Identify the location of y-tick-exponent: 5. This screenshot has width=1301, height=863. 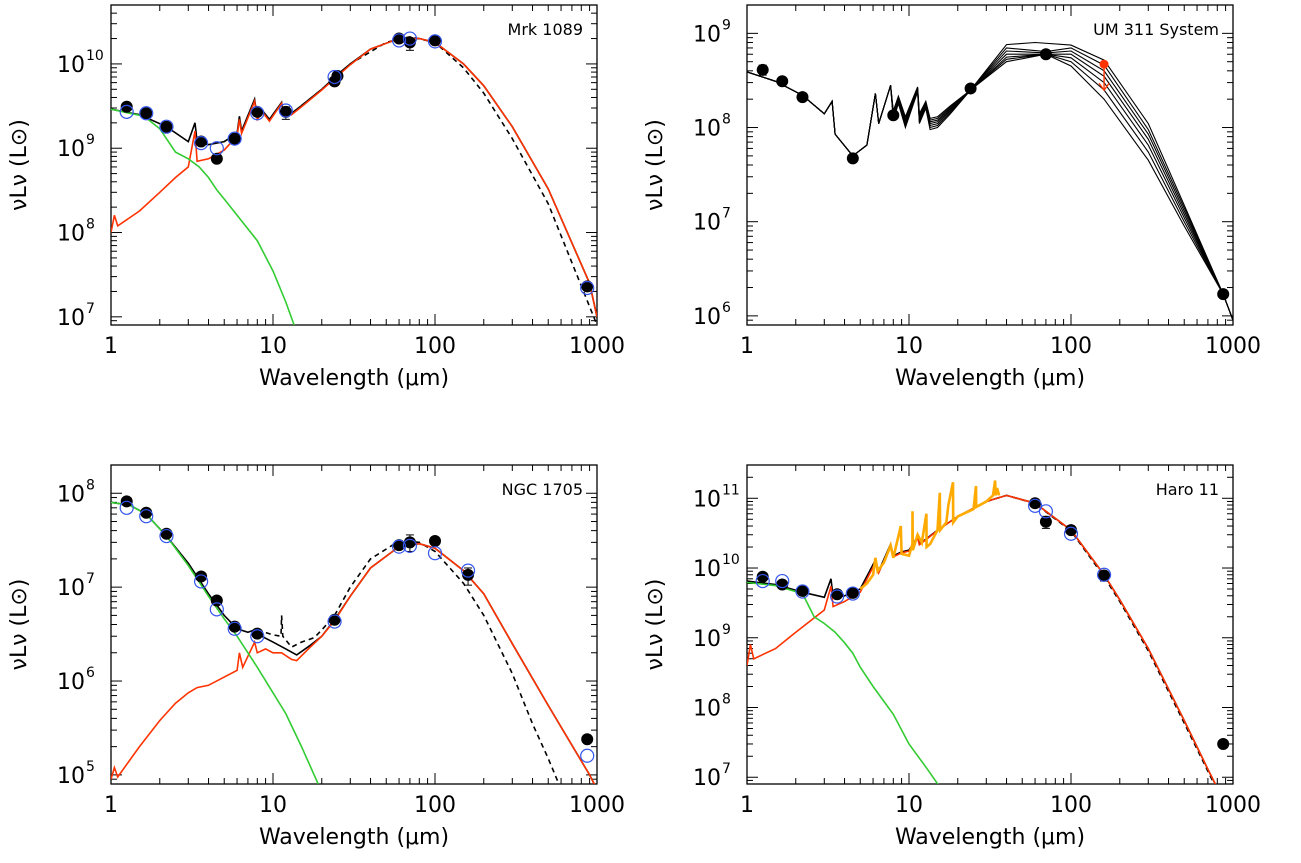
(90, 767).